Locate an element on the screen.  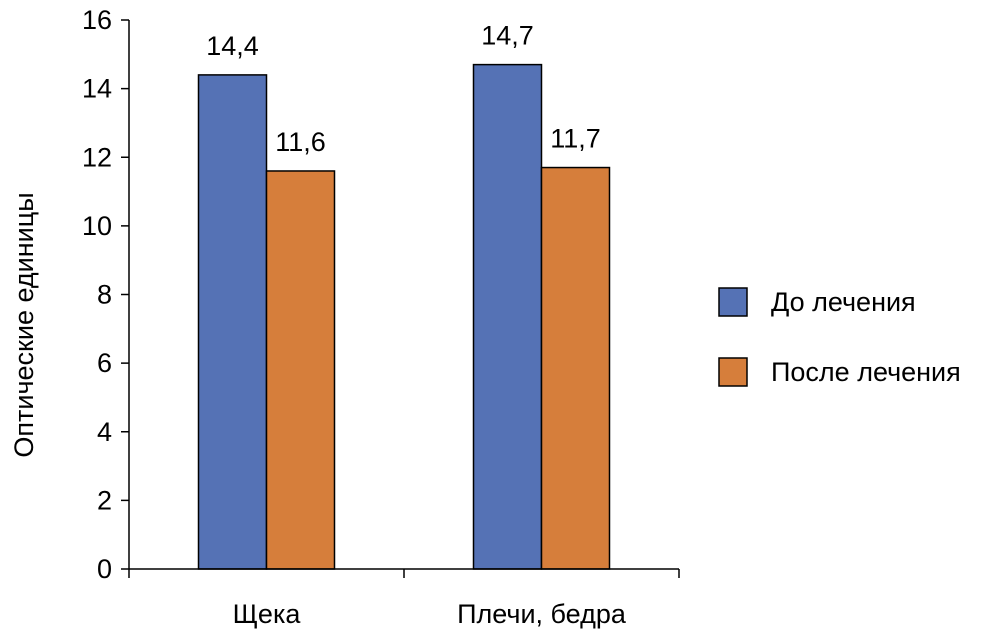
y-tick-label: 2 is located at coordinates (104, 500).